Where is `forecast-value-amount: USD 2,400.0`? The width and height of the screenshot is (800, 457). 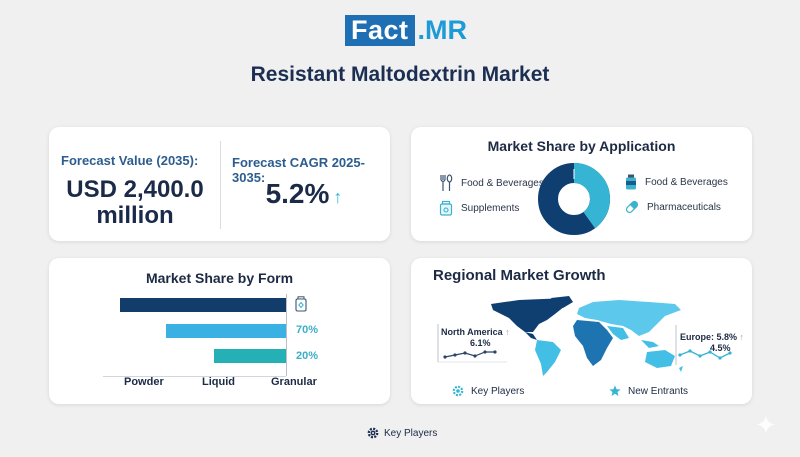 forecast-value-amount: USD 2,400.0 is located at coordinates (135, 189).